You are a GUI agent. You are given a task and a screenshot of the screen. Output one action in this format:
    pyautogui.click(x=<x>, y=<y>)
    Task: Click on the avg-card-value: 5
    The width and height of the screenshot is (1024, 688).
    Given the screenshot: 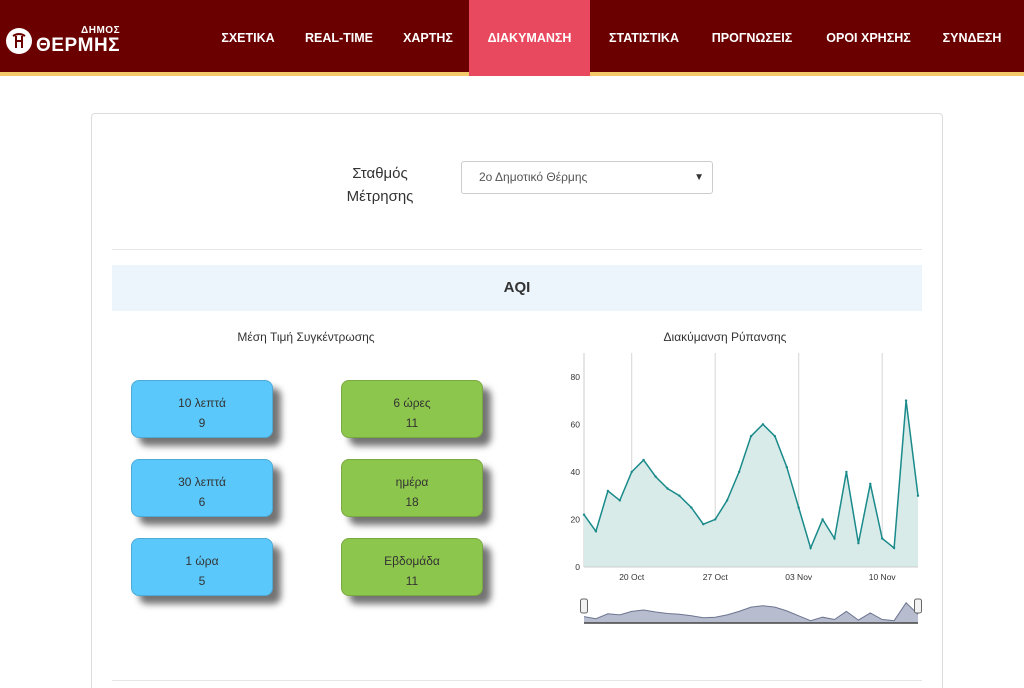 What is the action you would take?
    pyautogui.click(x=202, y=581)
    